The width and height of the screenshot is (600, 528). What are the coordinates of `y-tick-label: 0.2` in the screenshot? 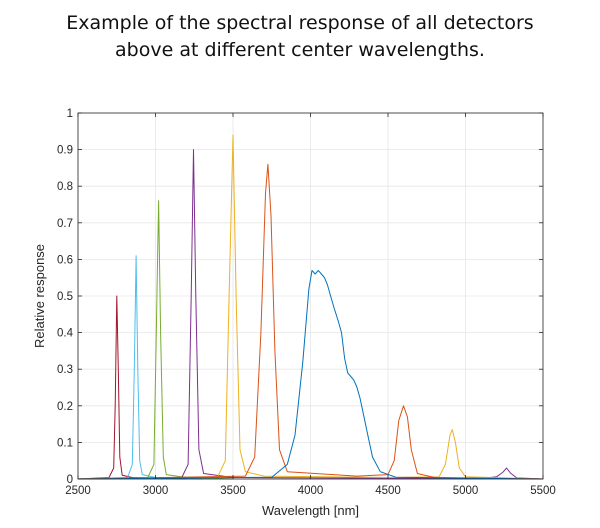 It's located at (65, 407).